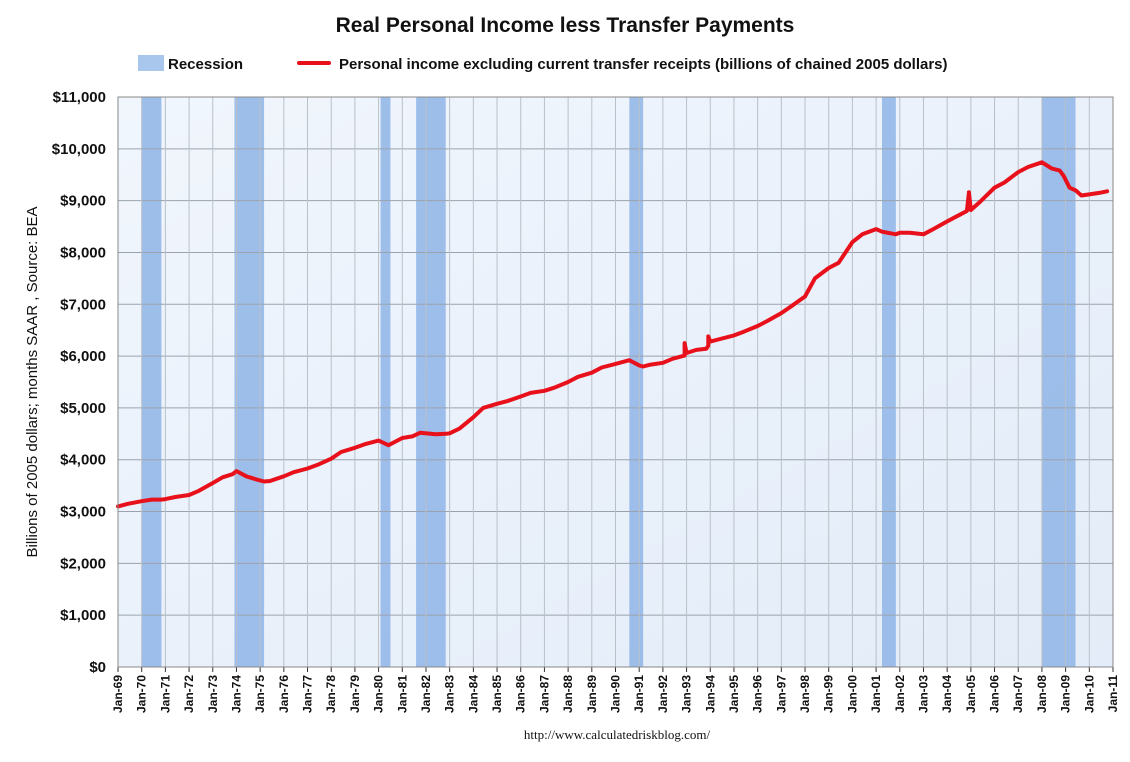  Describe the element at coordinates (355, 694) in the screenshot. I see `x-tick-label: Jan-79` at that location.